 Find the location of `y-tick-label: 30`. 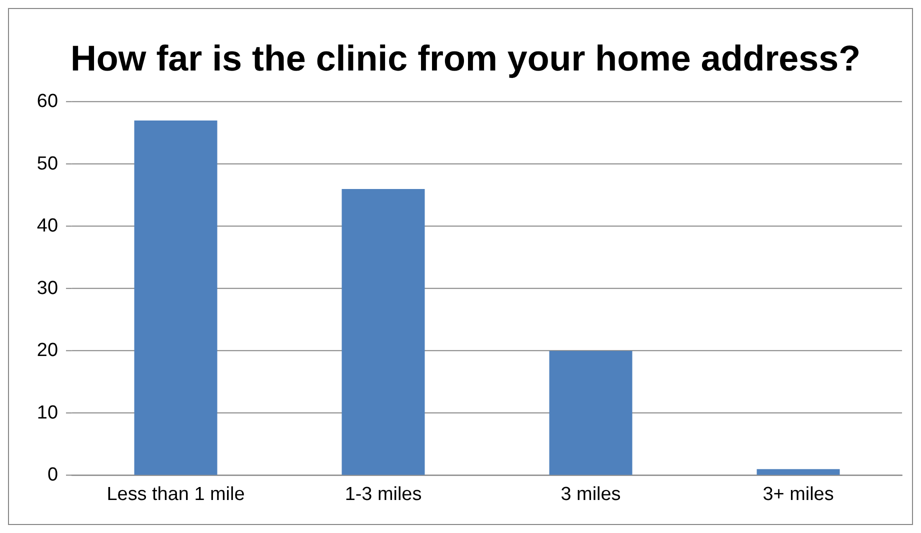

y-tick-label: 30 is located at coordinates (47, 288).